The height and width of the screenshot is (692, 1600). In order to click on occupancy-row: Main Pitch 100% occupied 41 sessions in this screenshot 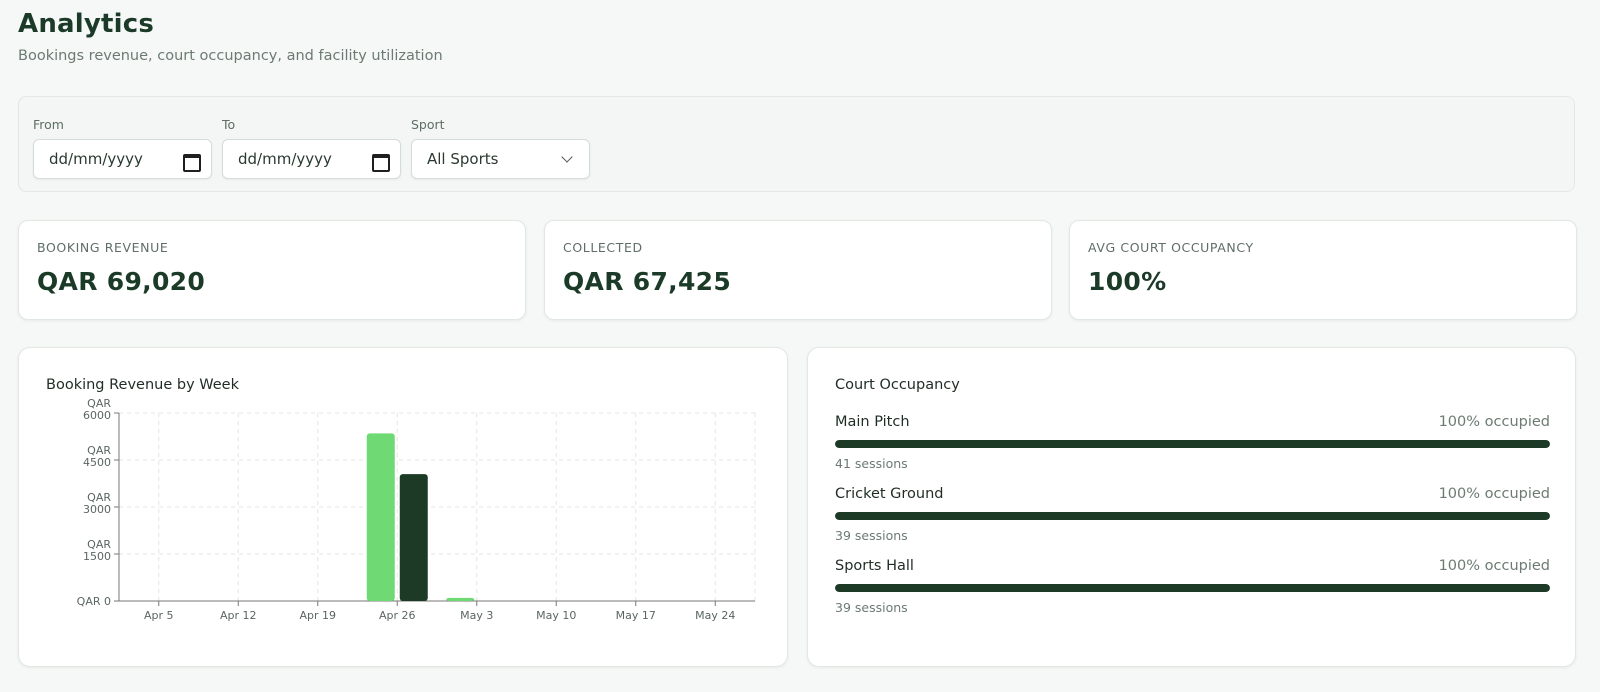, I will do `click(1192, 450)`.